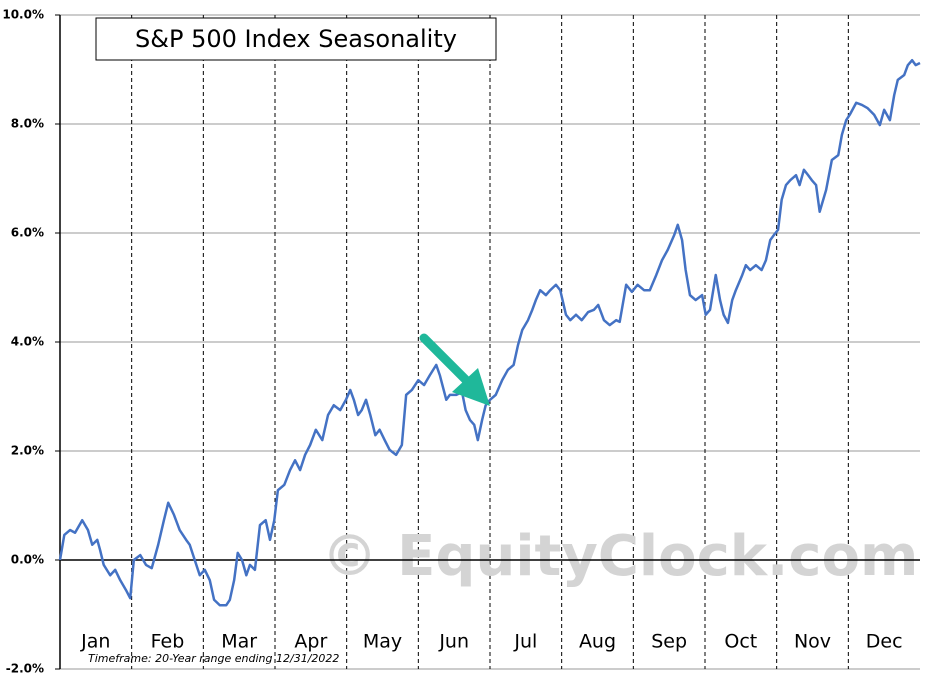 The height and width of the screenshot is (687, 932). I want to click on y-tick-label: 10.0%, so click(23, 15).